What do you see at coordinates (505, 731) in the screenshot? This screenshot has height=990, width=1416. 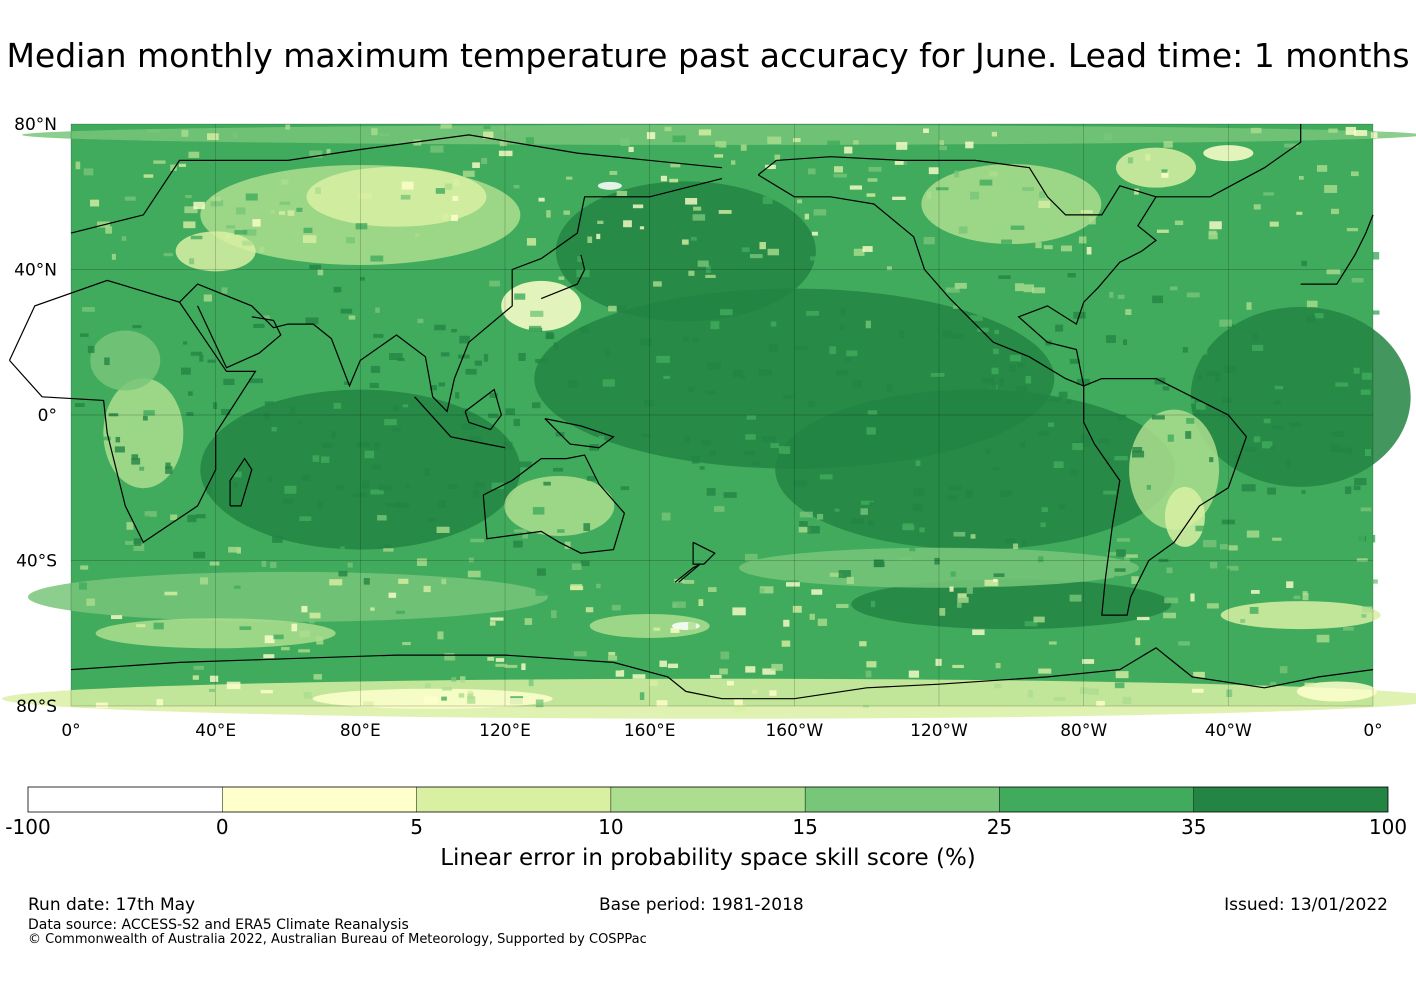 I see `lon-label: 120°E` at bounding box center [505, 731].